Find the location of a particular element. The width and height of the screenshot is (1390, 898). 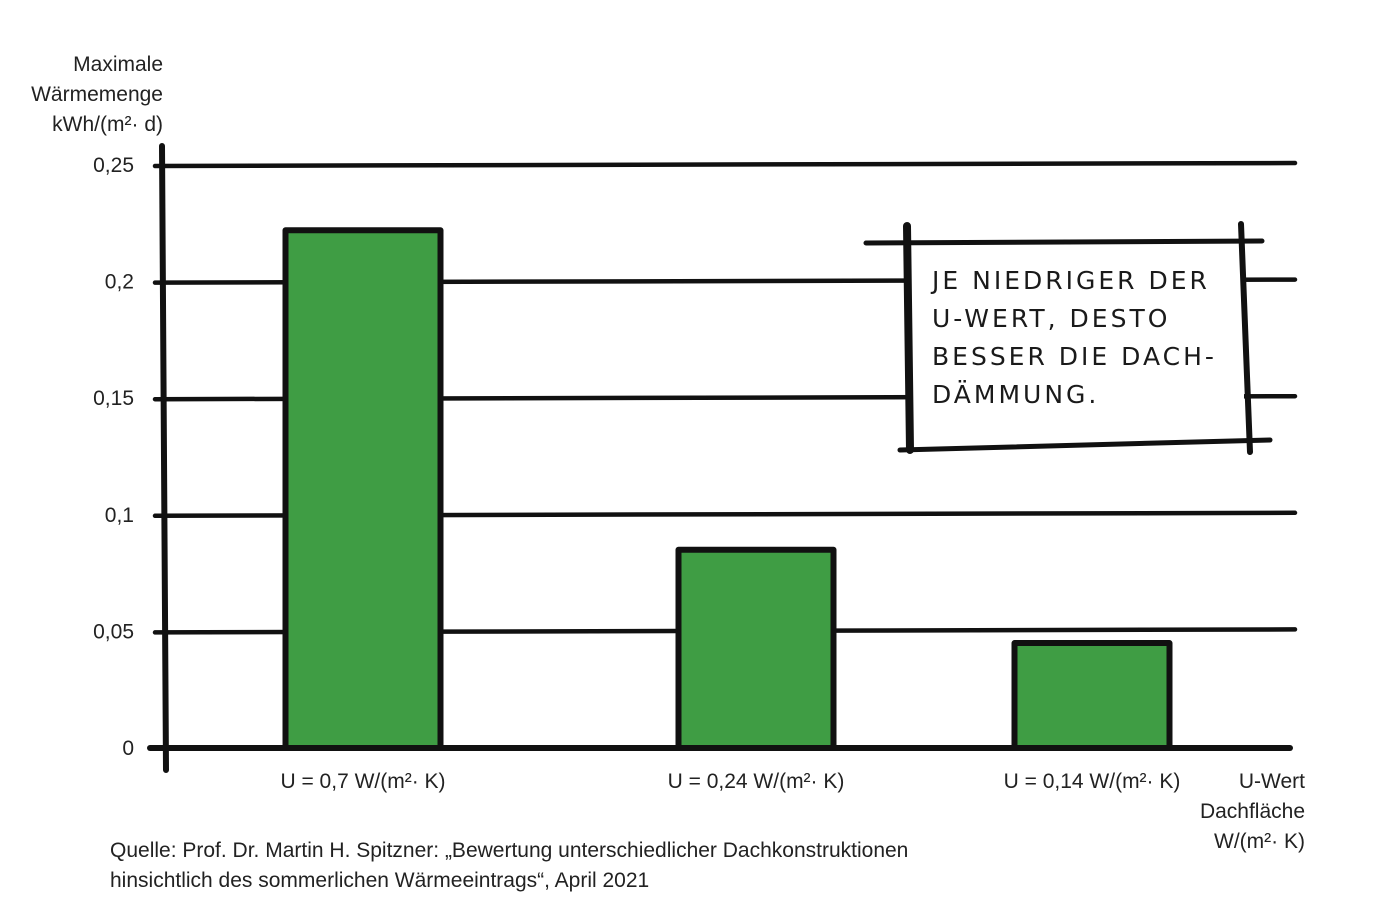

y-axis-title-line: Wärmemenge is located at coordinates (97, 94).